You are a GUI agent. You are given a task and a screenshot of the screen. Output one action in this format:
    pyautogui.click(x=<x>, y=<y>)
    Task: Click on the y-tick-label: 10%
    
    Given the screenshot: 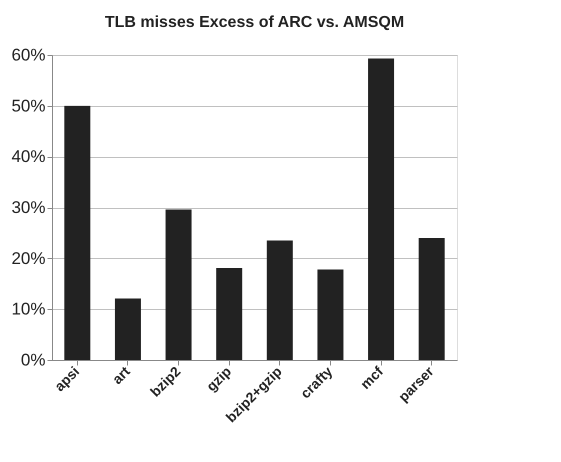 What is the action you would take?
    pyautogui.click(x=28, y=309)
    